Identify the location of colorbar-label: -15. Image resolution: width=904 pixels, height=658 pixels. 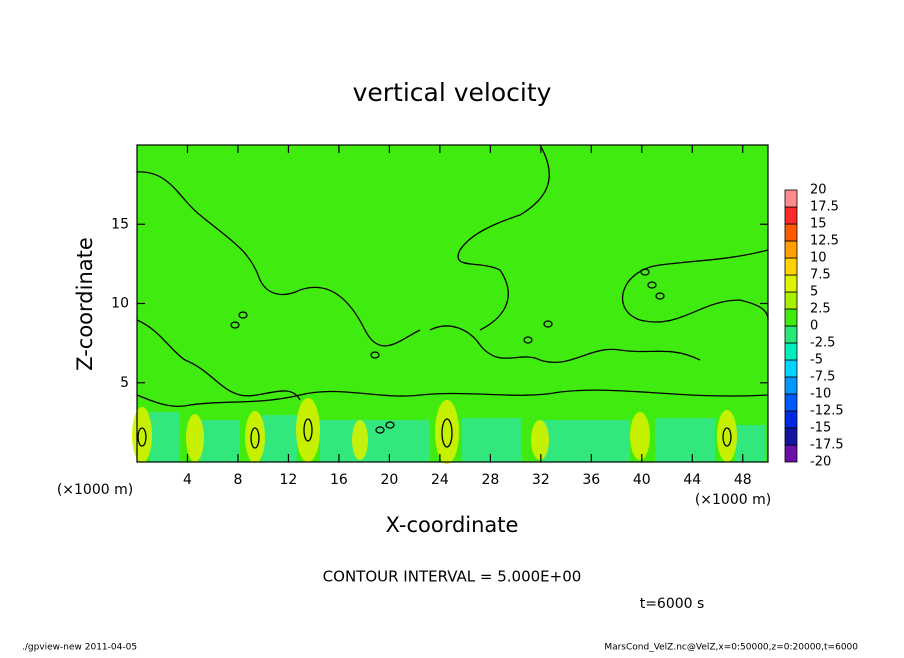
(820, 428).